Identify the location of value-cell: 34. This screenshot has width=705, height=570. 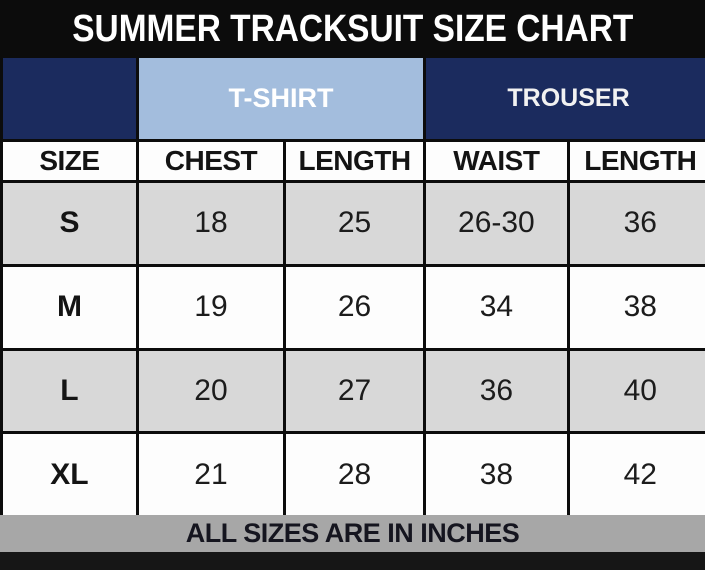
(496, 307).